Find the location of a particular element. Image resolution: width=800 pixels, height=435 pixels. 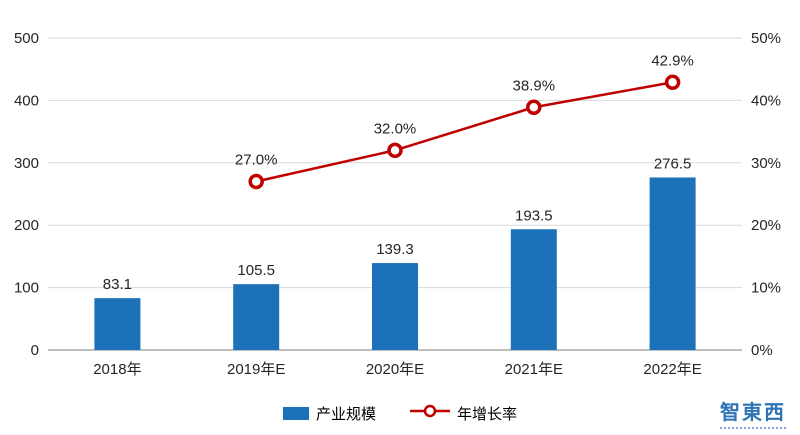

bar-data-label: 276.5 is located at coordinates (673, 163).